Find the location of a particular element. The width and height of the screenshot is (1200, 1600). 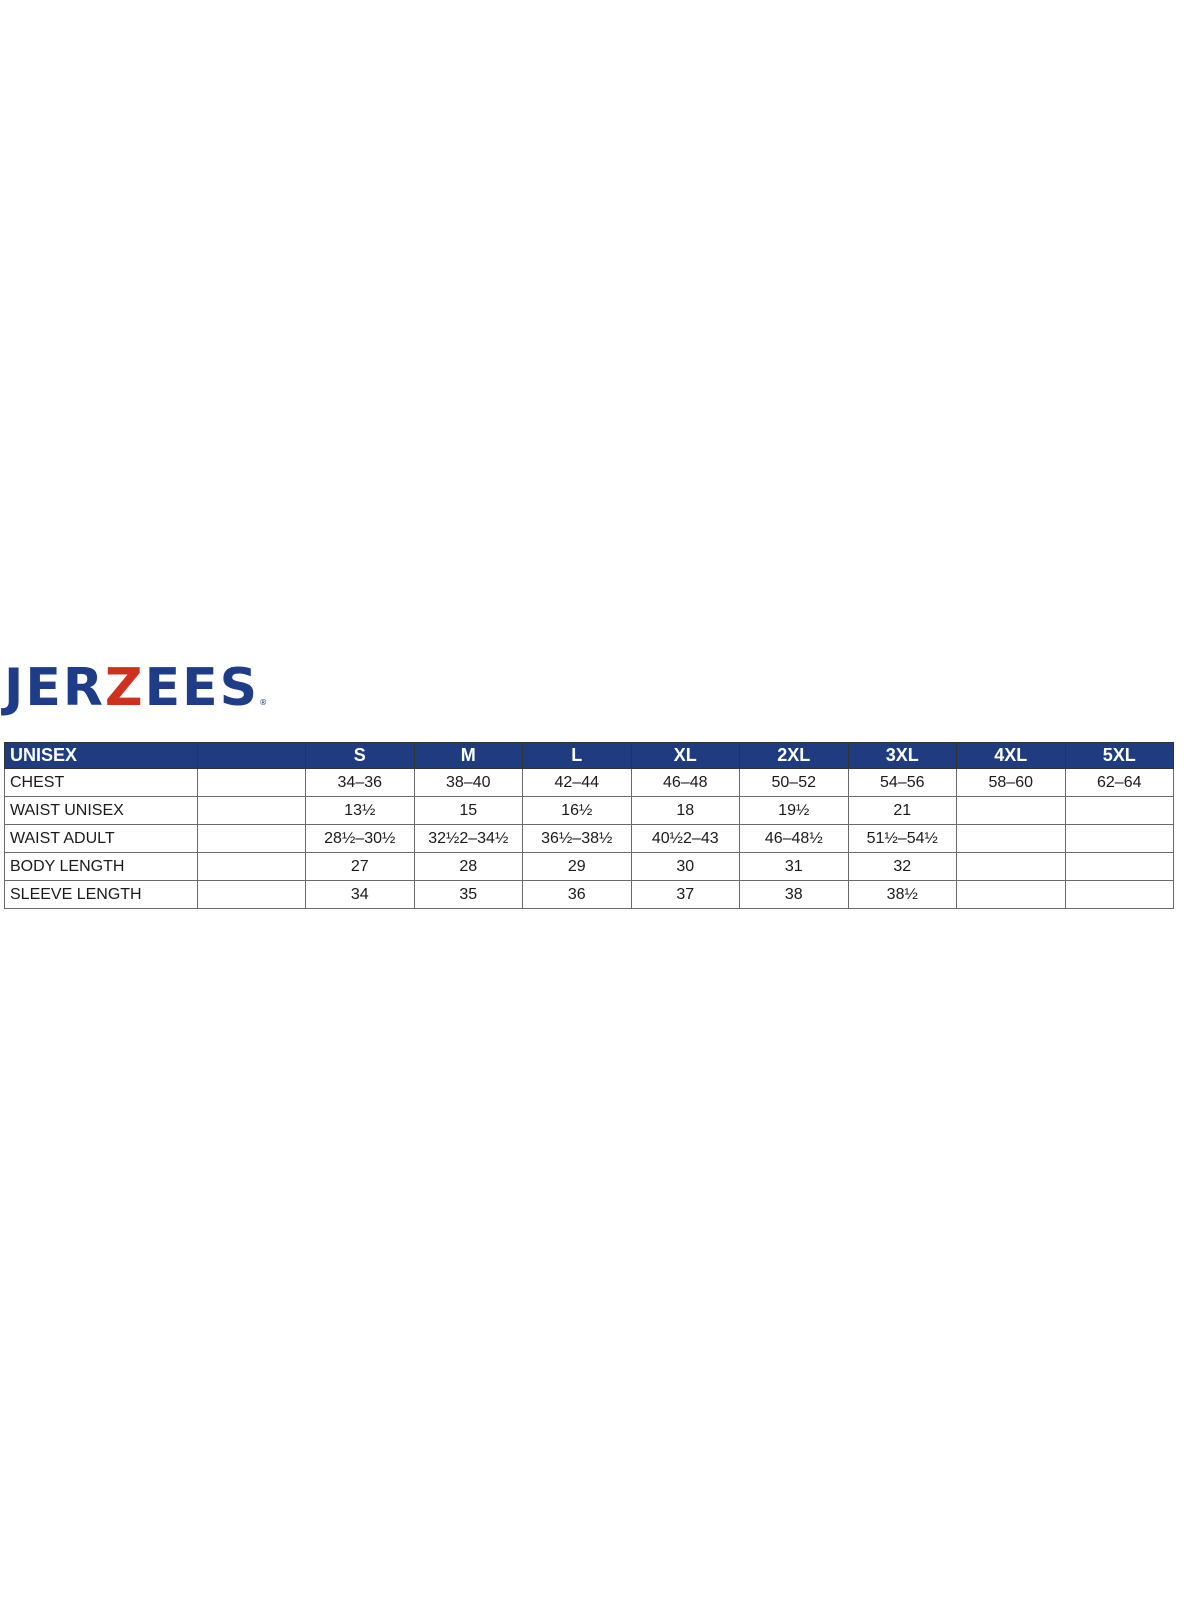

table-cell: 36½–38½ is located at coordinates (577, 838).